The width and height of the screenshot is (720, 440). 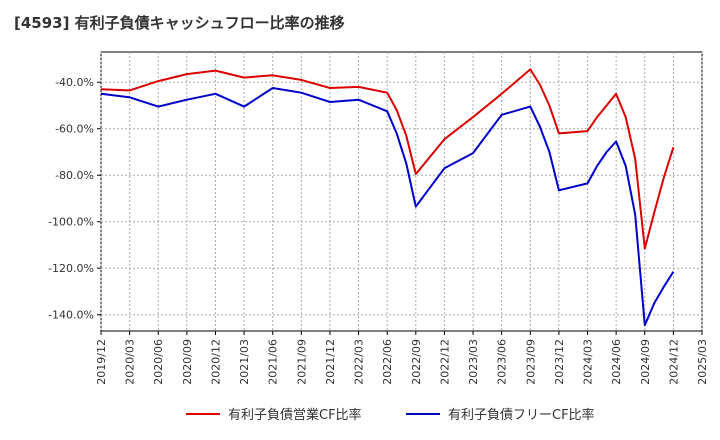 I want to click on x-tick-label: 2024/03, so click(x=588, y=362).